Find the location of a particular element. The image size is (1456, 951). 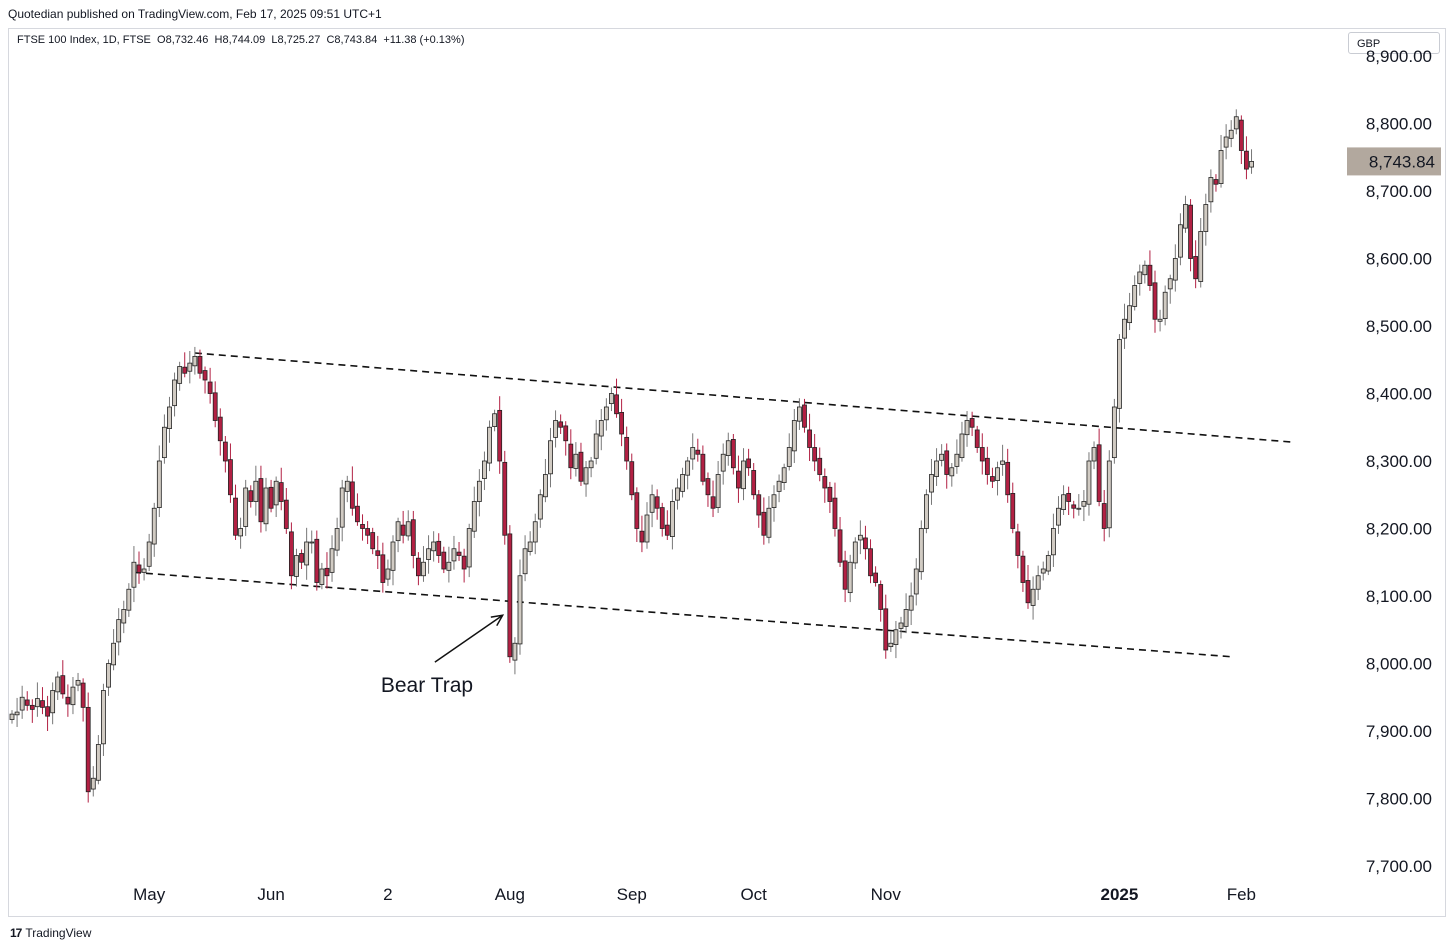

x-tick-label: Feb is located at coordinates (1241, 894).